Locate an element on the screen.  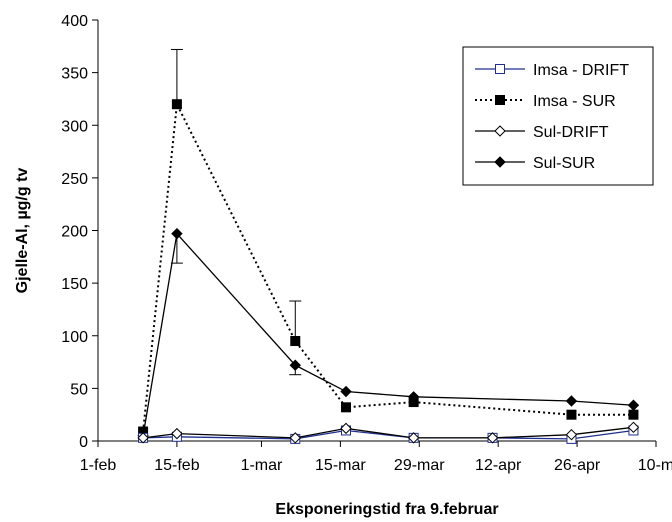
y-tick-label: 250 is located at coordinates (74, 179).